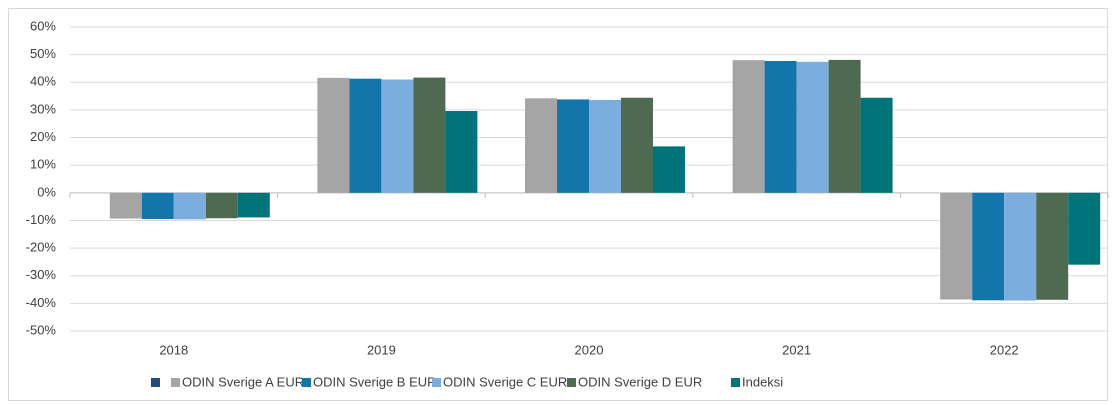 This screenshot has height=405, width=1113. Describe the element at coordinates (41, 329) in the screenshot. I see `y-tick-label: -50%` at that location.